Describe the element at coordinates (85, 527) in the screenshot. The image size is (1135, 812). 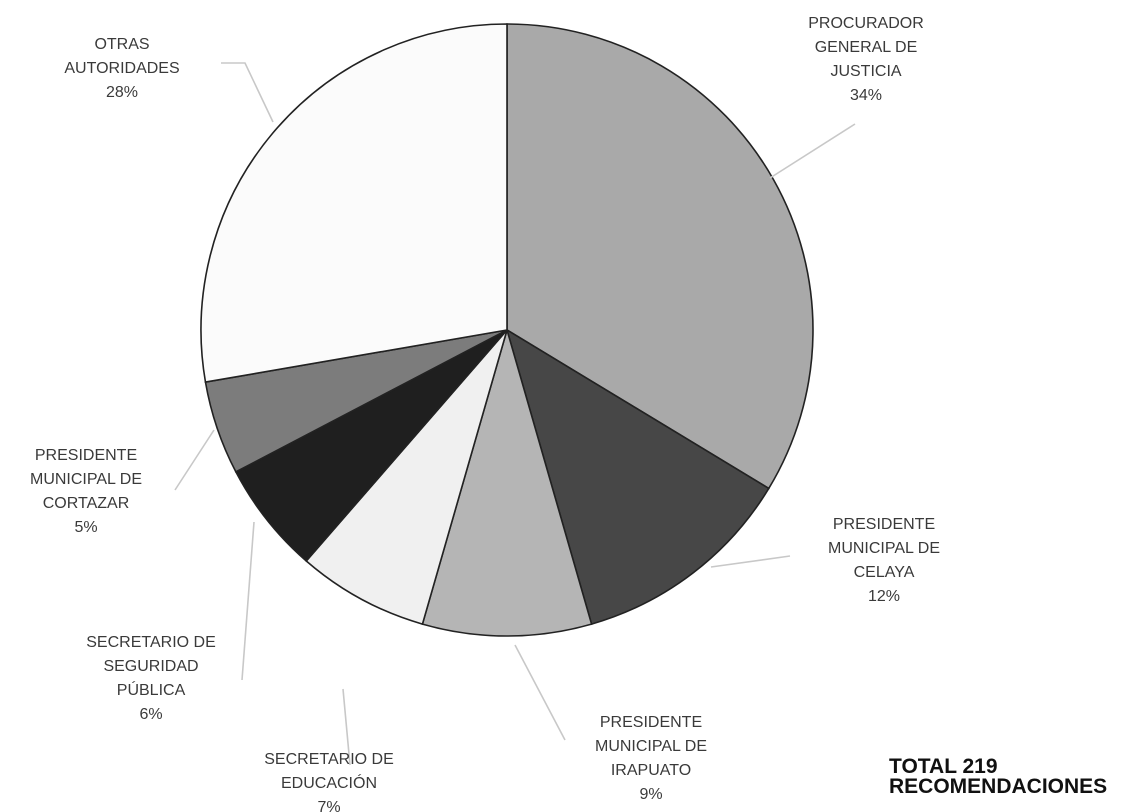
I see `slice-value-label: 5%` at that location.